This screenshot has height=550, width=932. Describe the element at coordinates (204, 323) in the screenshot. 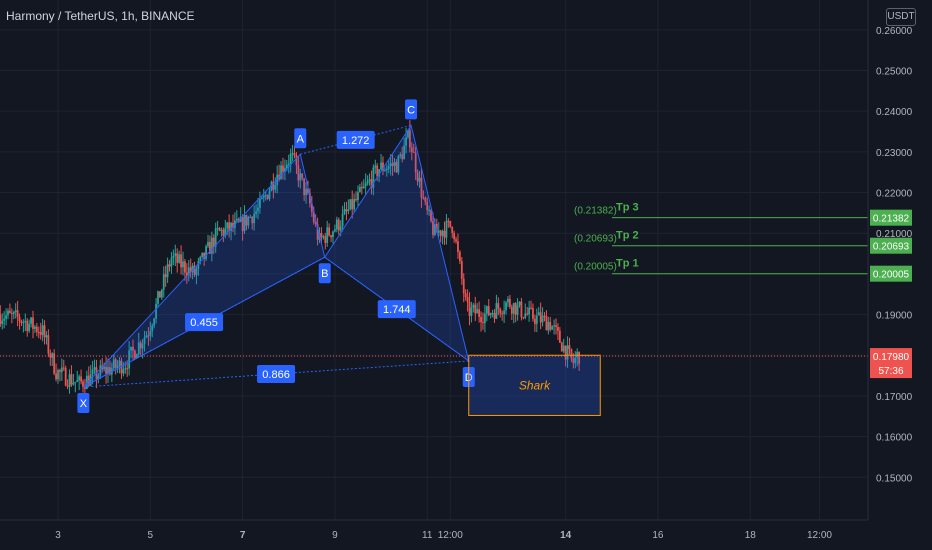

I see `ratio-label: 0.455` at that location.